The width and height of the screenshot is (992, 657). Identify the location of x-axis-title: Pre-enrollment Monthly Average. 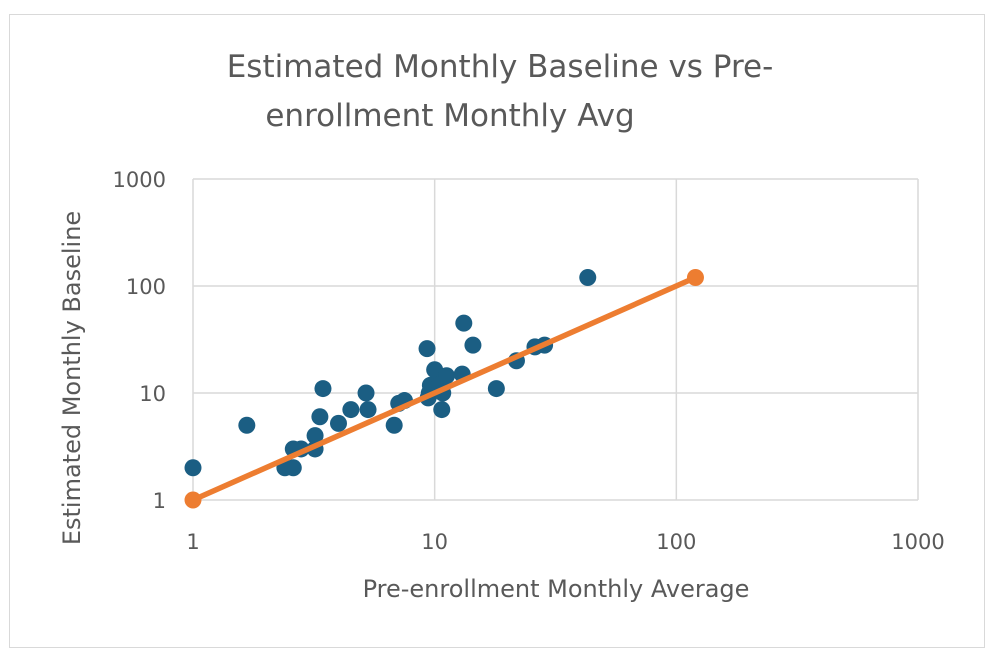
(556, 589).